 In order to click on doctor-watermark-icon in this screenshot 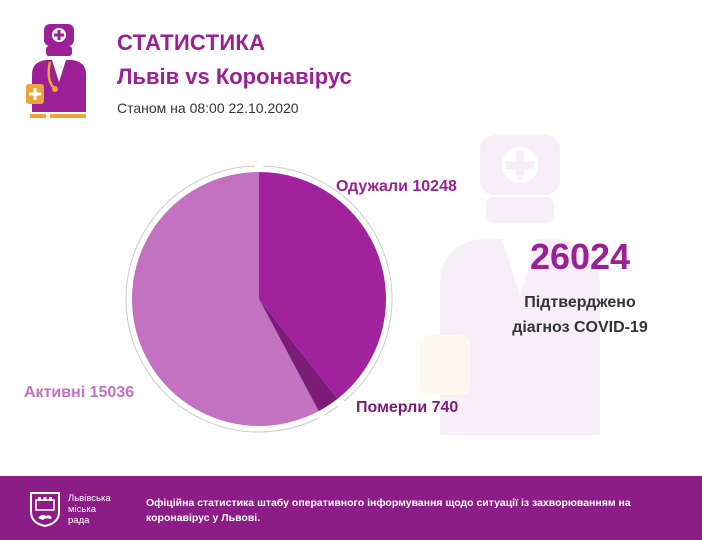, I will do `click(510, 285)`.